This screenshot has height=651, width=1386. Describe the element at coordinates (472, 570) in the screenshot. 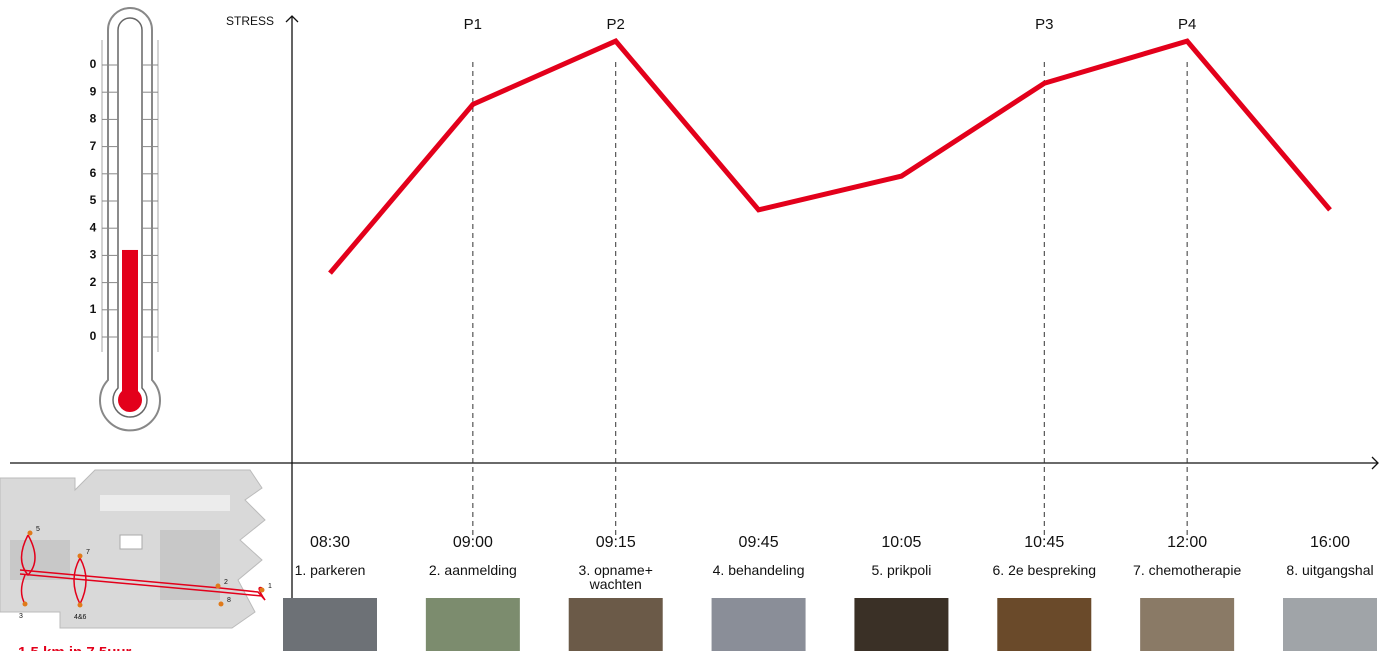

I see `step-label: 2. aanmelding` at that location.